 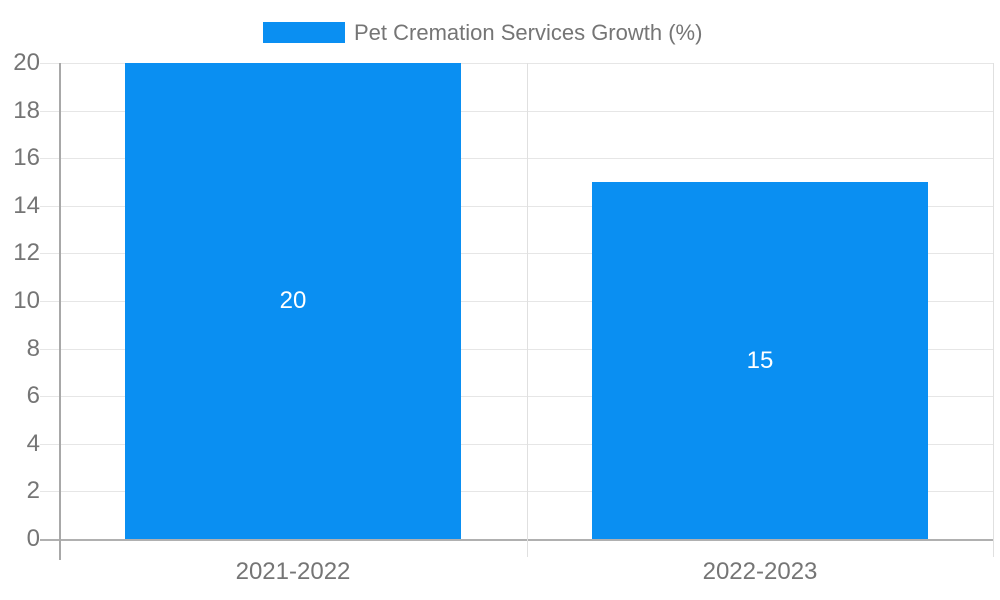 I want to click on bar-value-label: 15, so click(x=760, y=360).